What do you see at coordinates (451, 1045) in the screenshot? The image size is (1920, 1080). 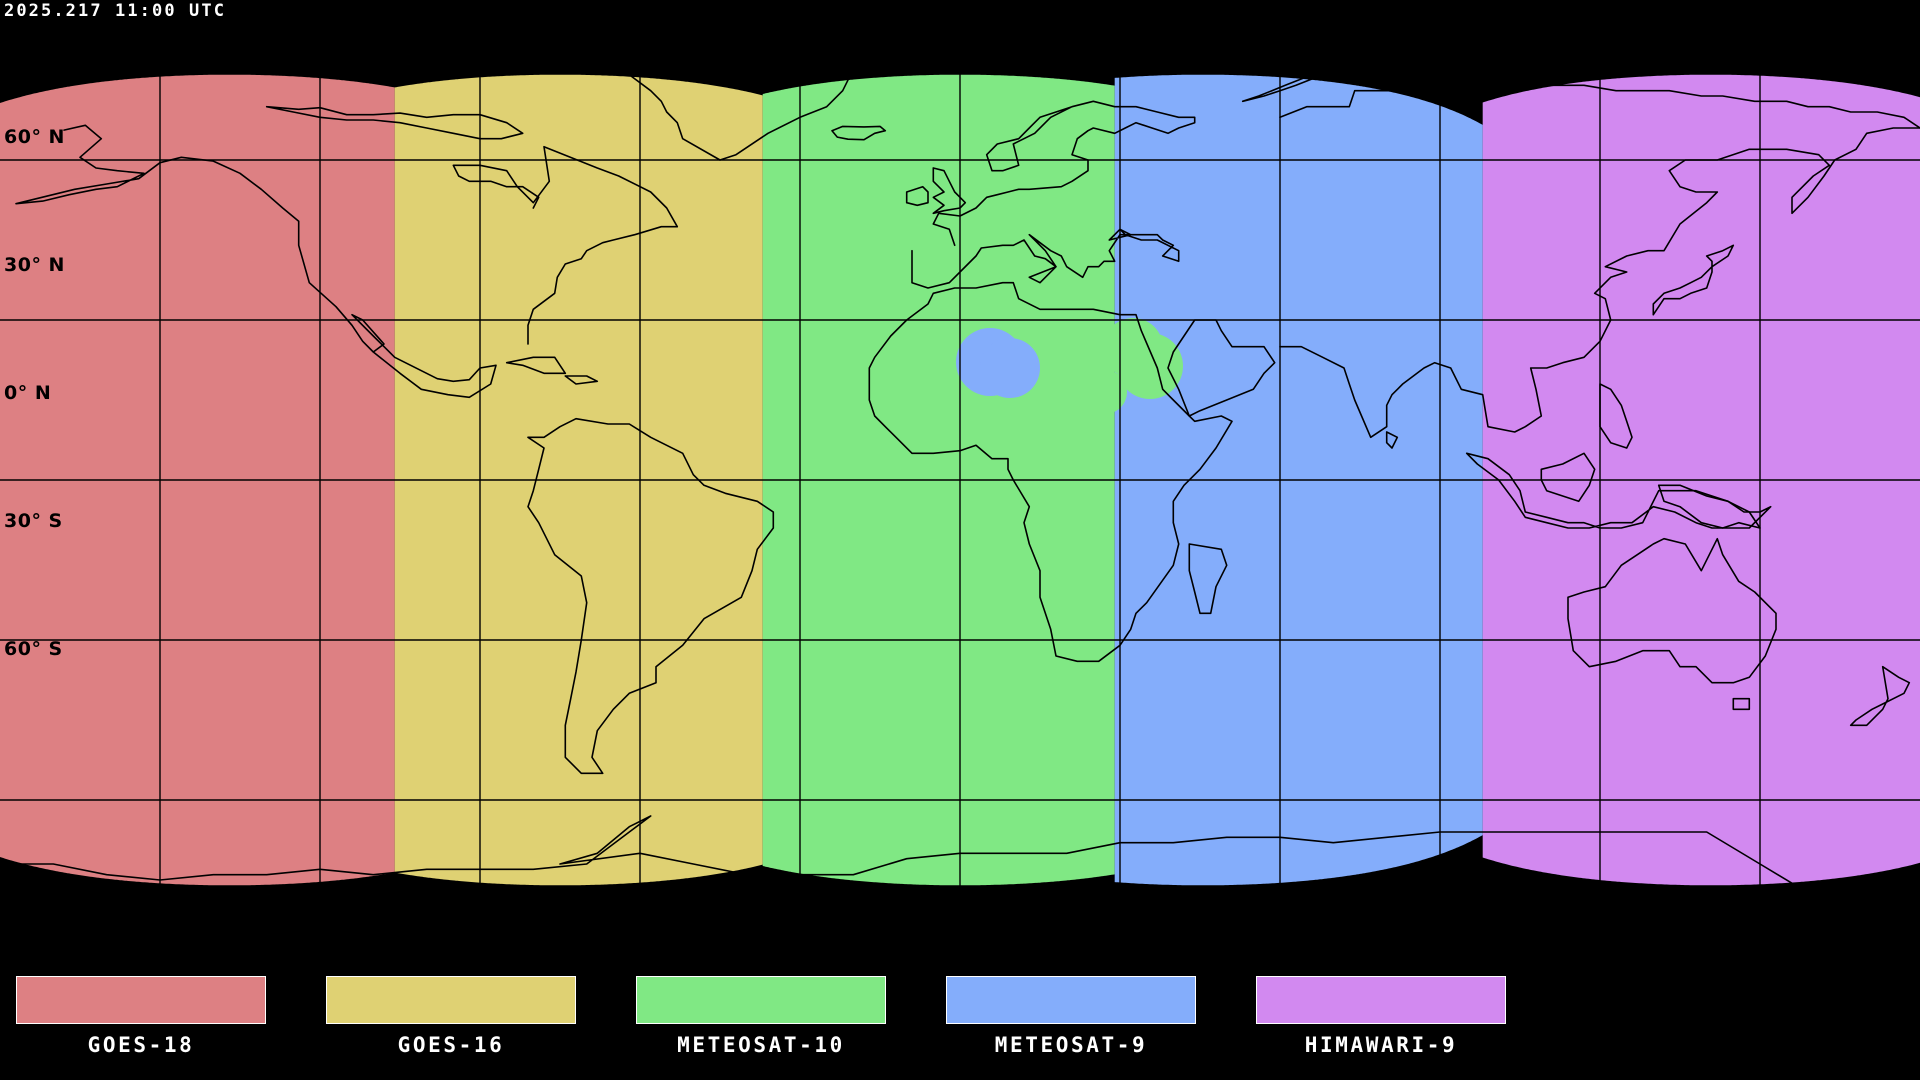 I see `legend-label-goes-16: GOES-16` at bounding box center [451, 1045].